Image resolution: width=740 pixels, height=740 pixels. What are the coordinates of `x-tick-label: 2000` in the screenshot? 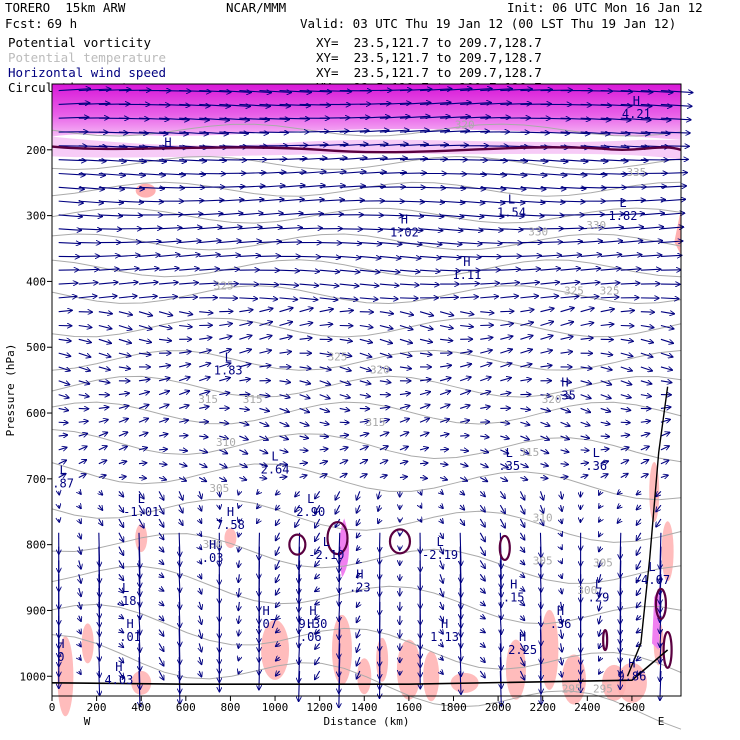 It's located at (498, 707).